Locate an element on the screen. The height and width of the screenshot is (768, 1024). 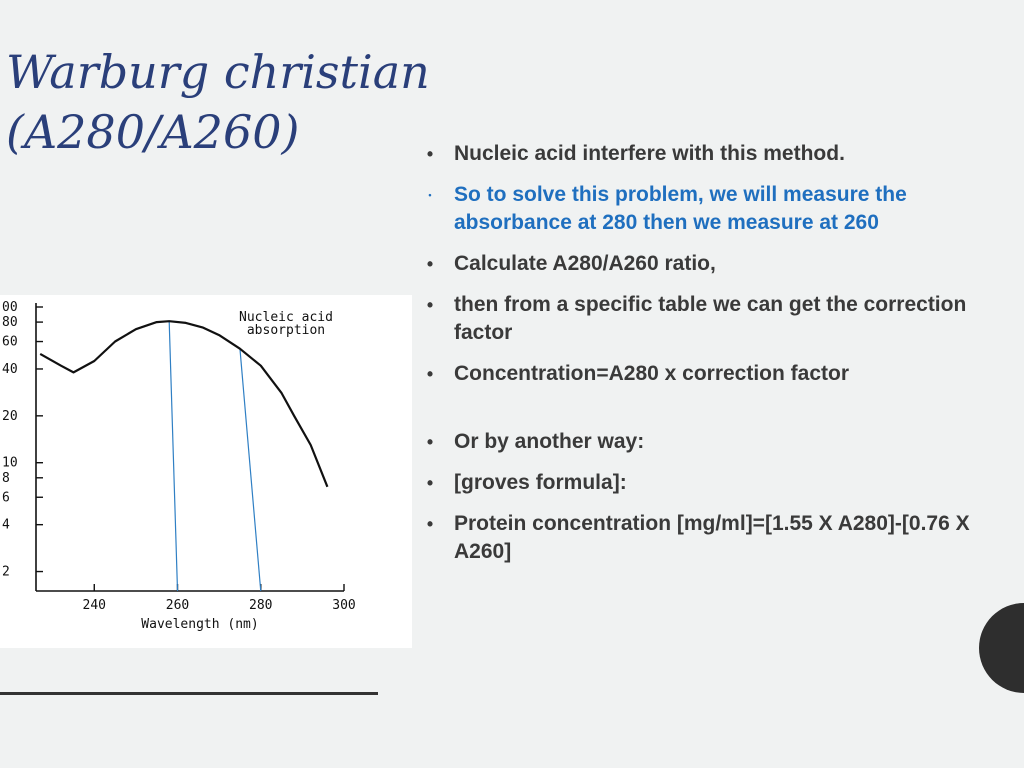
y-tick-label: 4 is located at coordinates (6, 525).